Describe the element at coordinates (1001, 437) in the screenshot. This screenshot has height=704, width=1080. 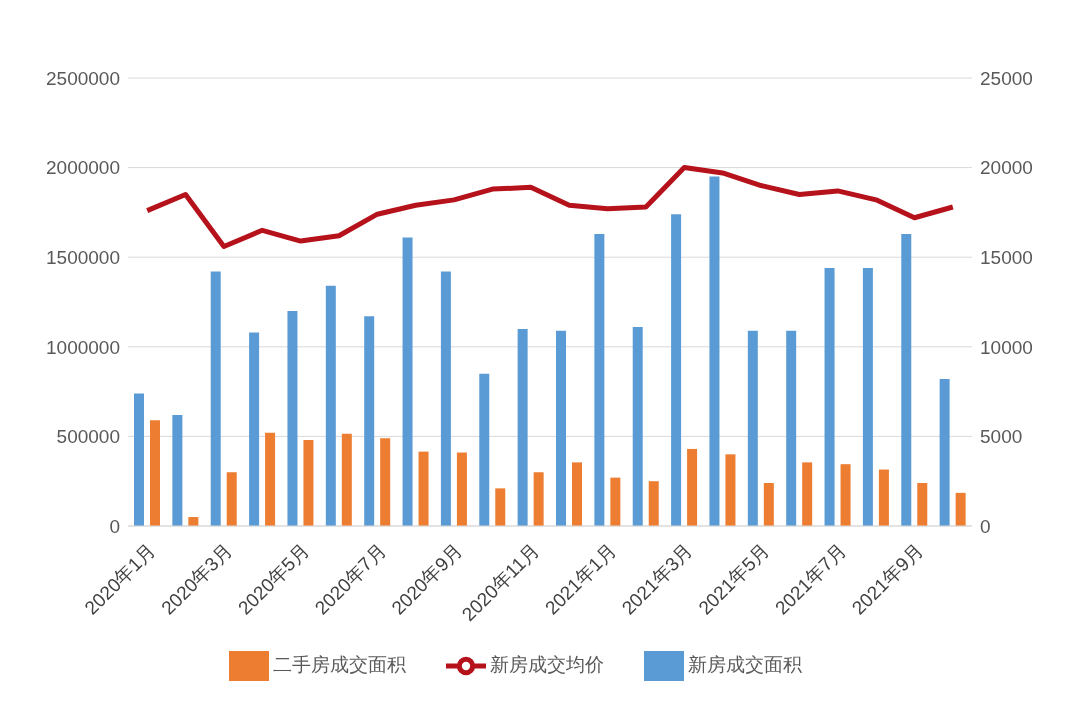
I see `y2-tick-label: 5000` at that location.